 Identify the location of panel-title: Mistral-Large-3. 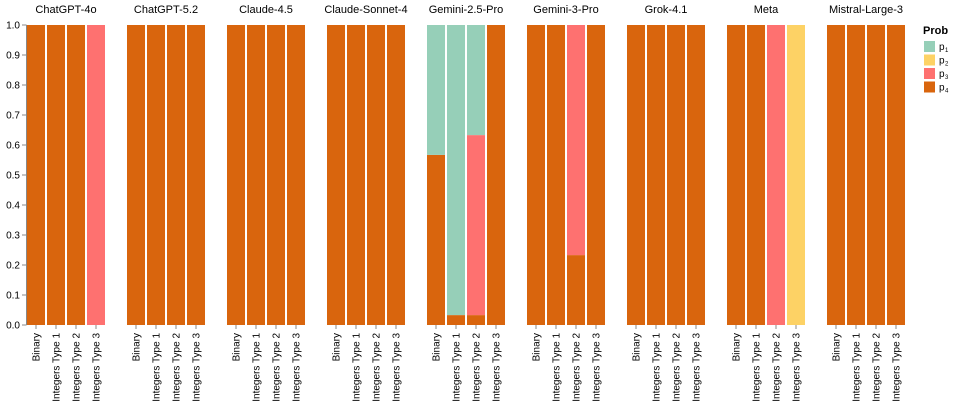
(866, 10).